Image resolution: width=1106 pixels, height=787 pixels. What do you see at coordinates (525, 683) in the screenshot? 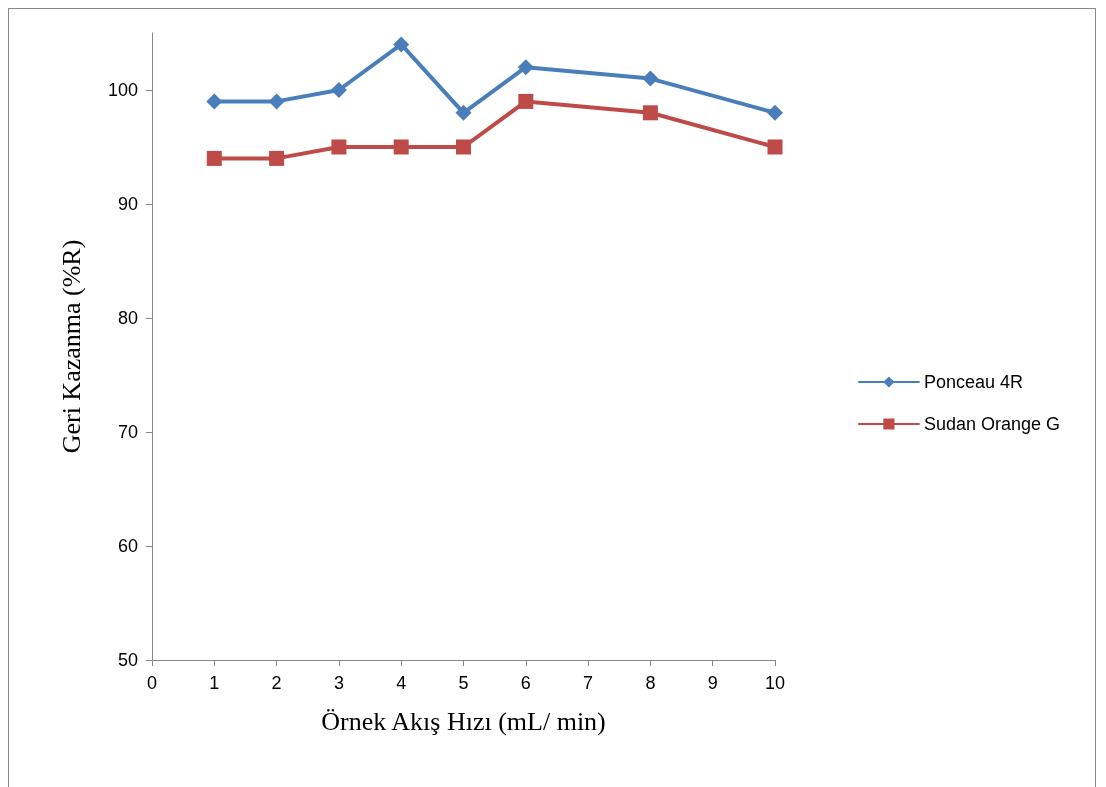
I see `x-tick-label: 6` at bounding box center [525, 683].